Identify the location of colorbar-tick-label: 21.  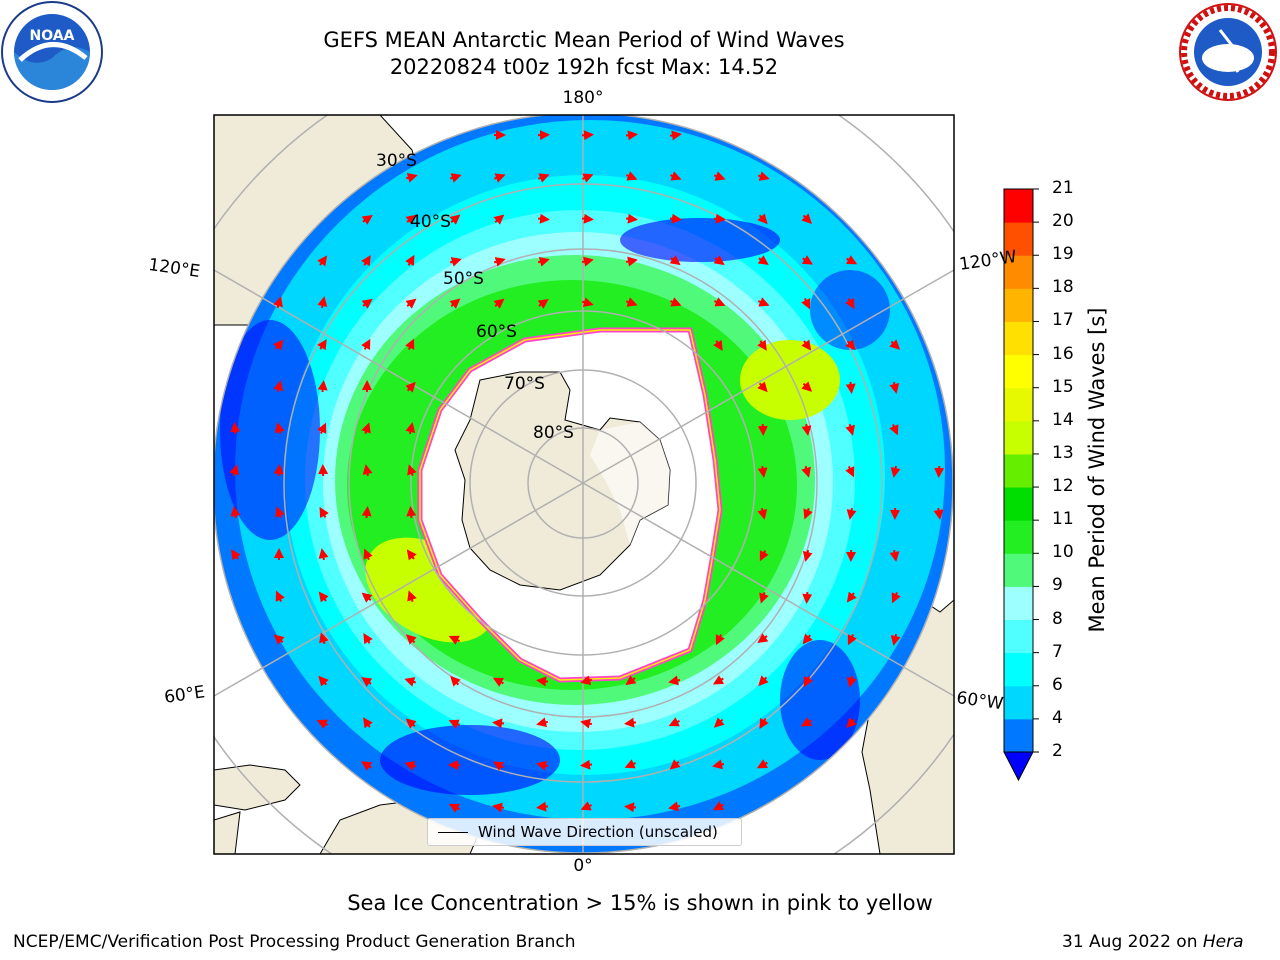
(1063, 188).